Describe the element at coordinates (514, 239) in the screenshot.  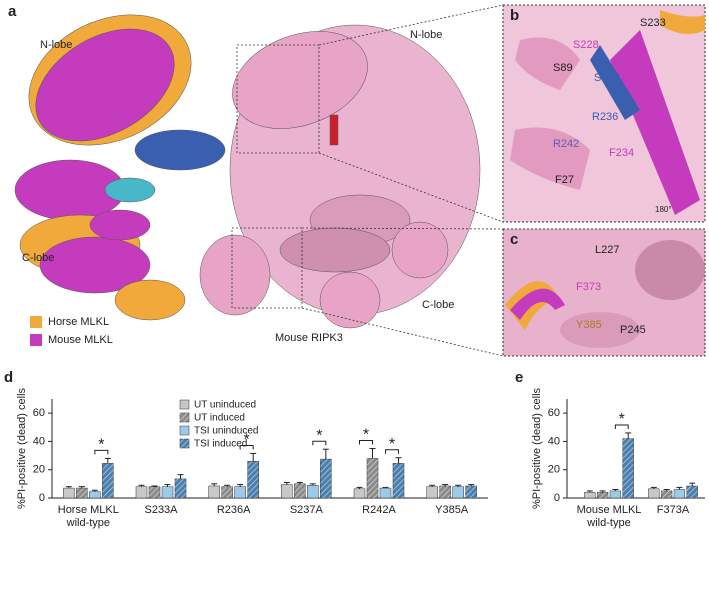
I see `panel-label: c` at that location.